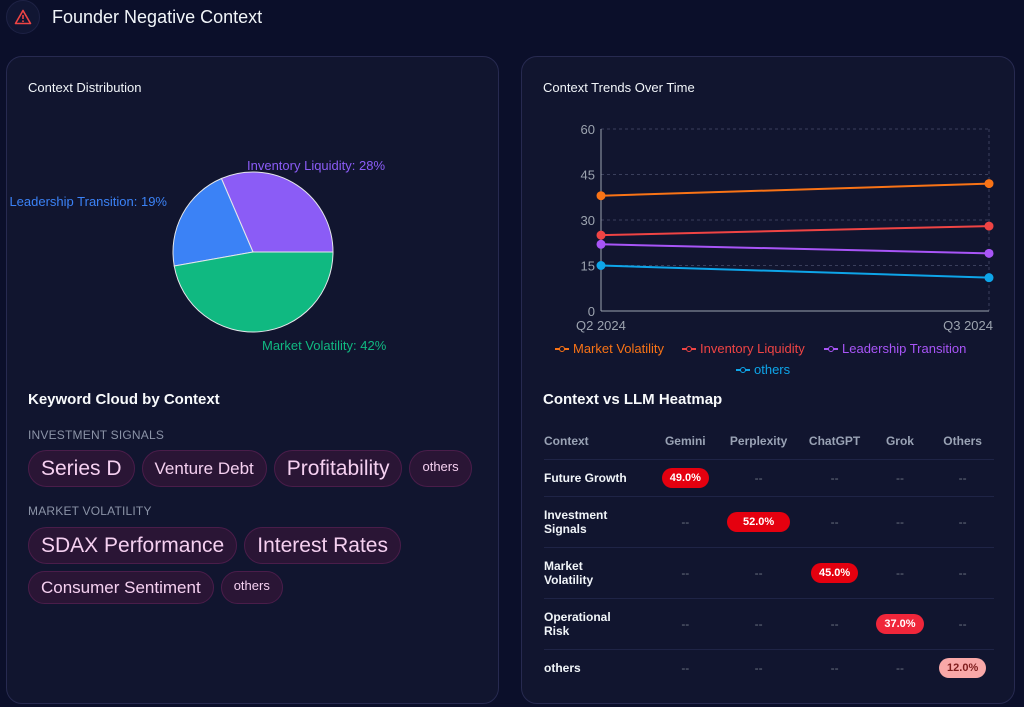  I want to click on y-tick-label: 60, so click(588, 129).